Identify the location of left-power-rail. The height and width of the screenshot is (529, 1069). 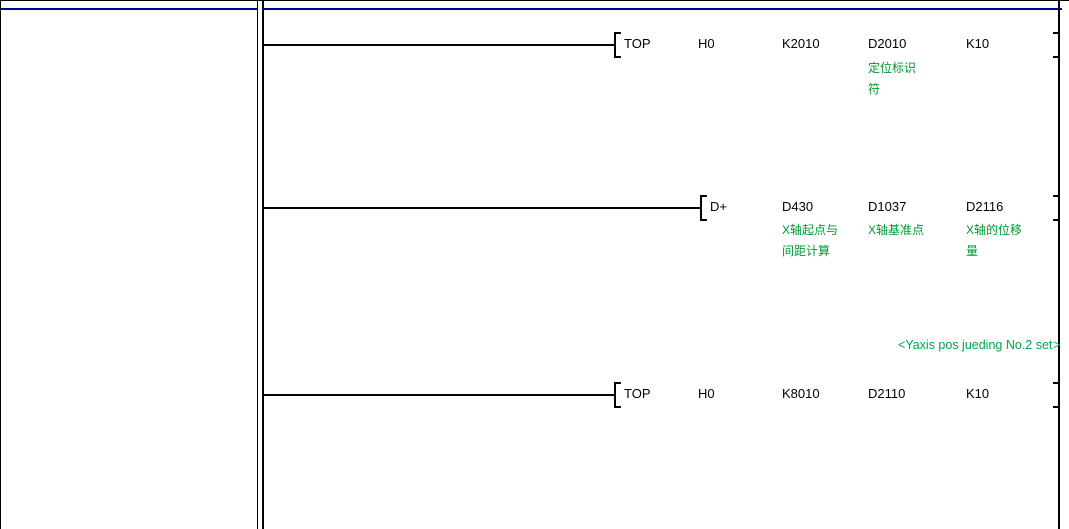
(263, 264).